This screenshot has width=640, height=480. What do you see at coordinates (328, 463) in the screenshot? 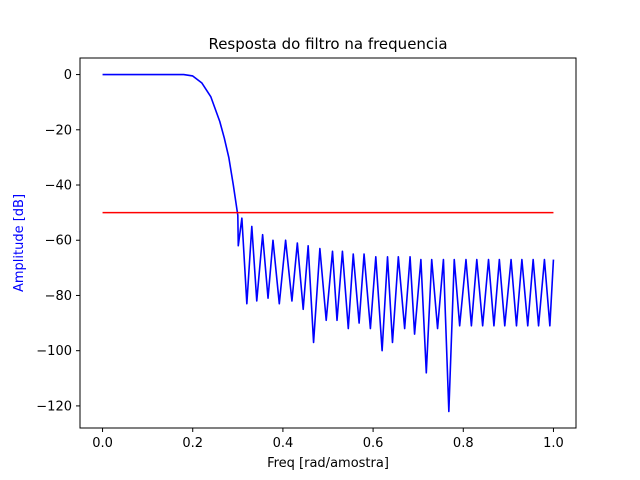
I see `x-axis-label: Freq [rad/amostra]` at bounding box center [328, 463].